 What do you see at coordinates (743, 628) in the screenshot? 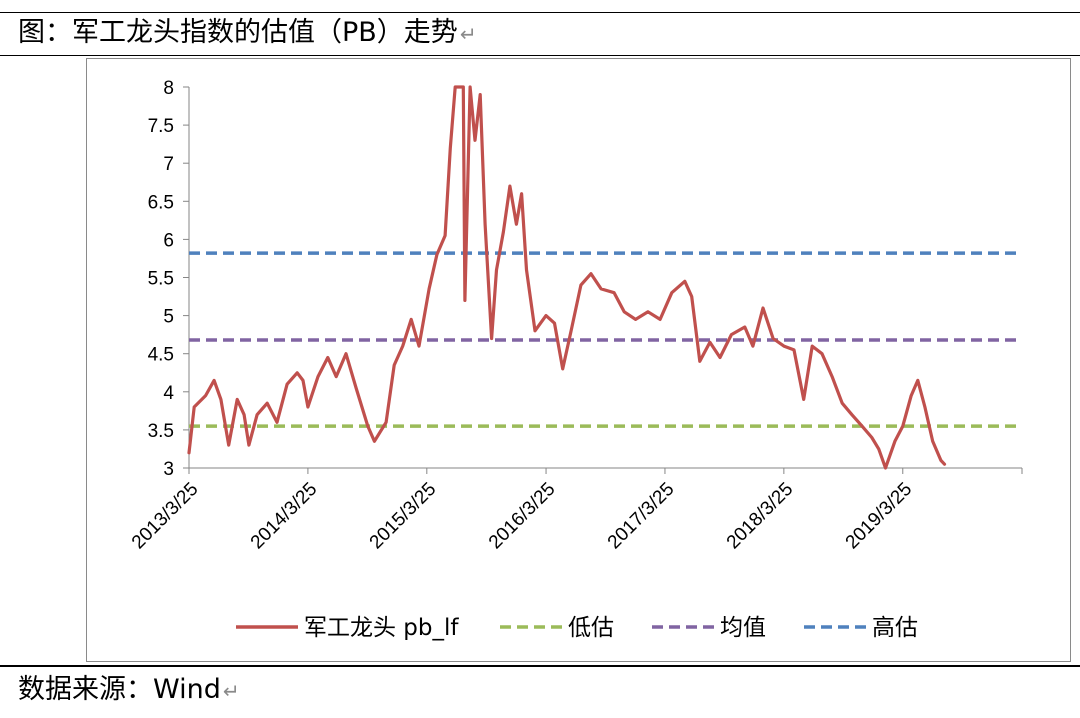
I see `legend-label: 均值` at bounding box center [743, 628].